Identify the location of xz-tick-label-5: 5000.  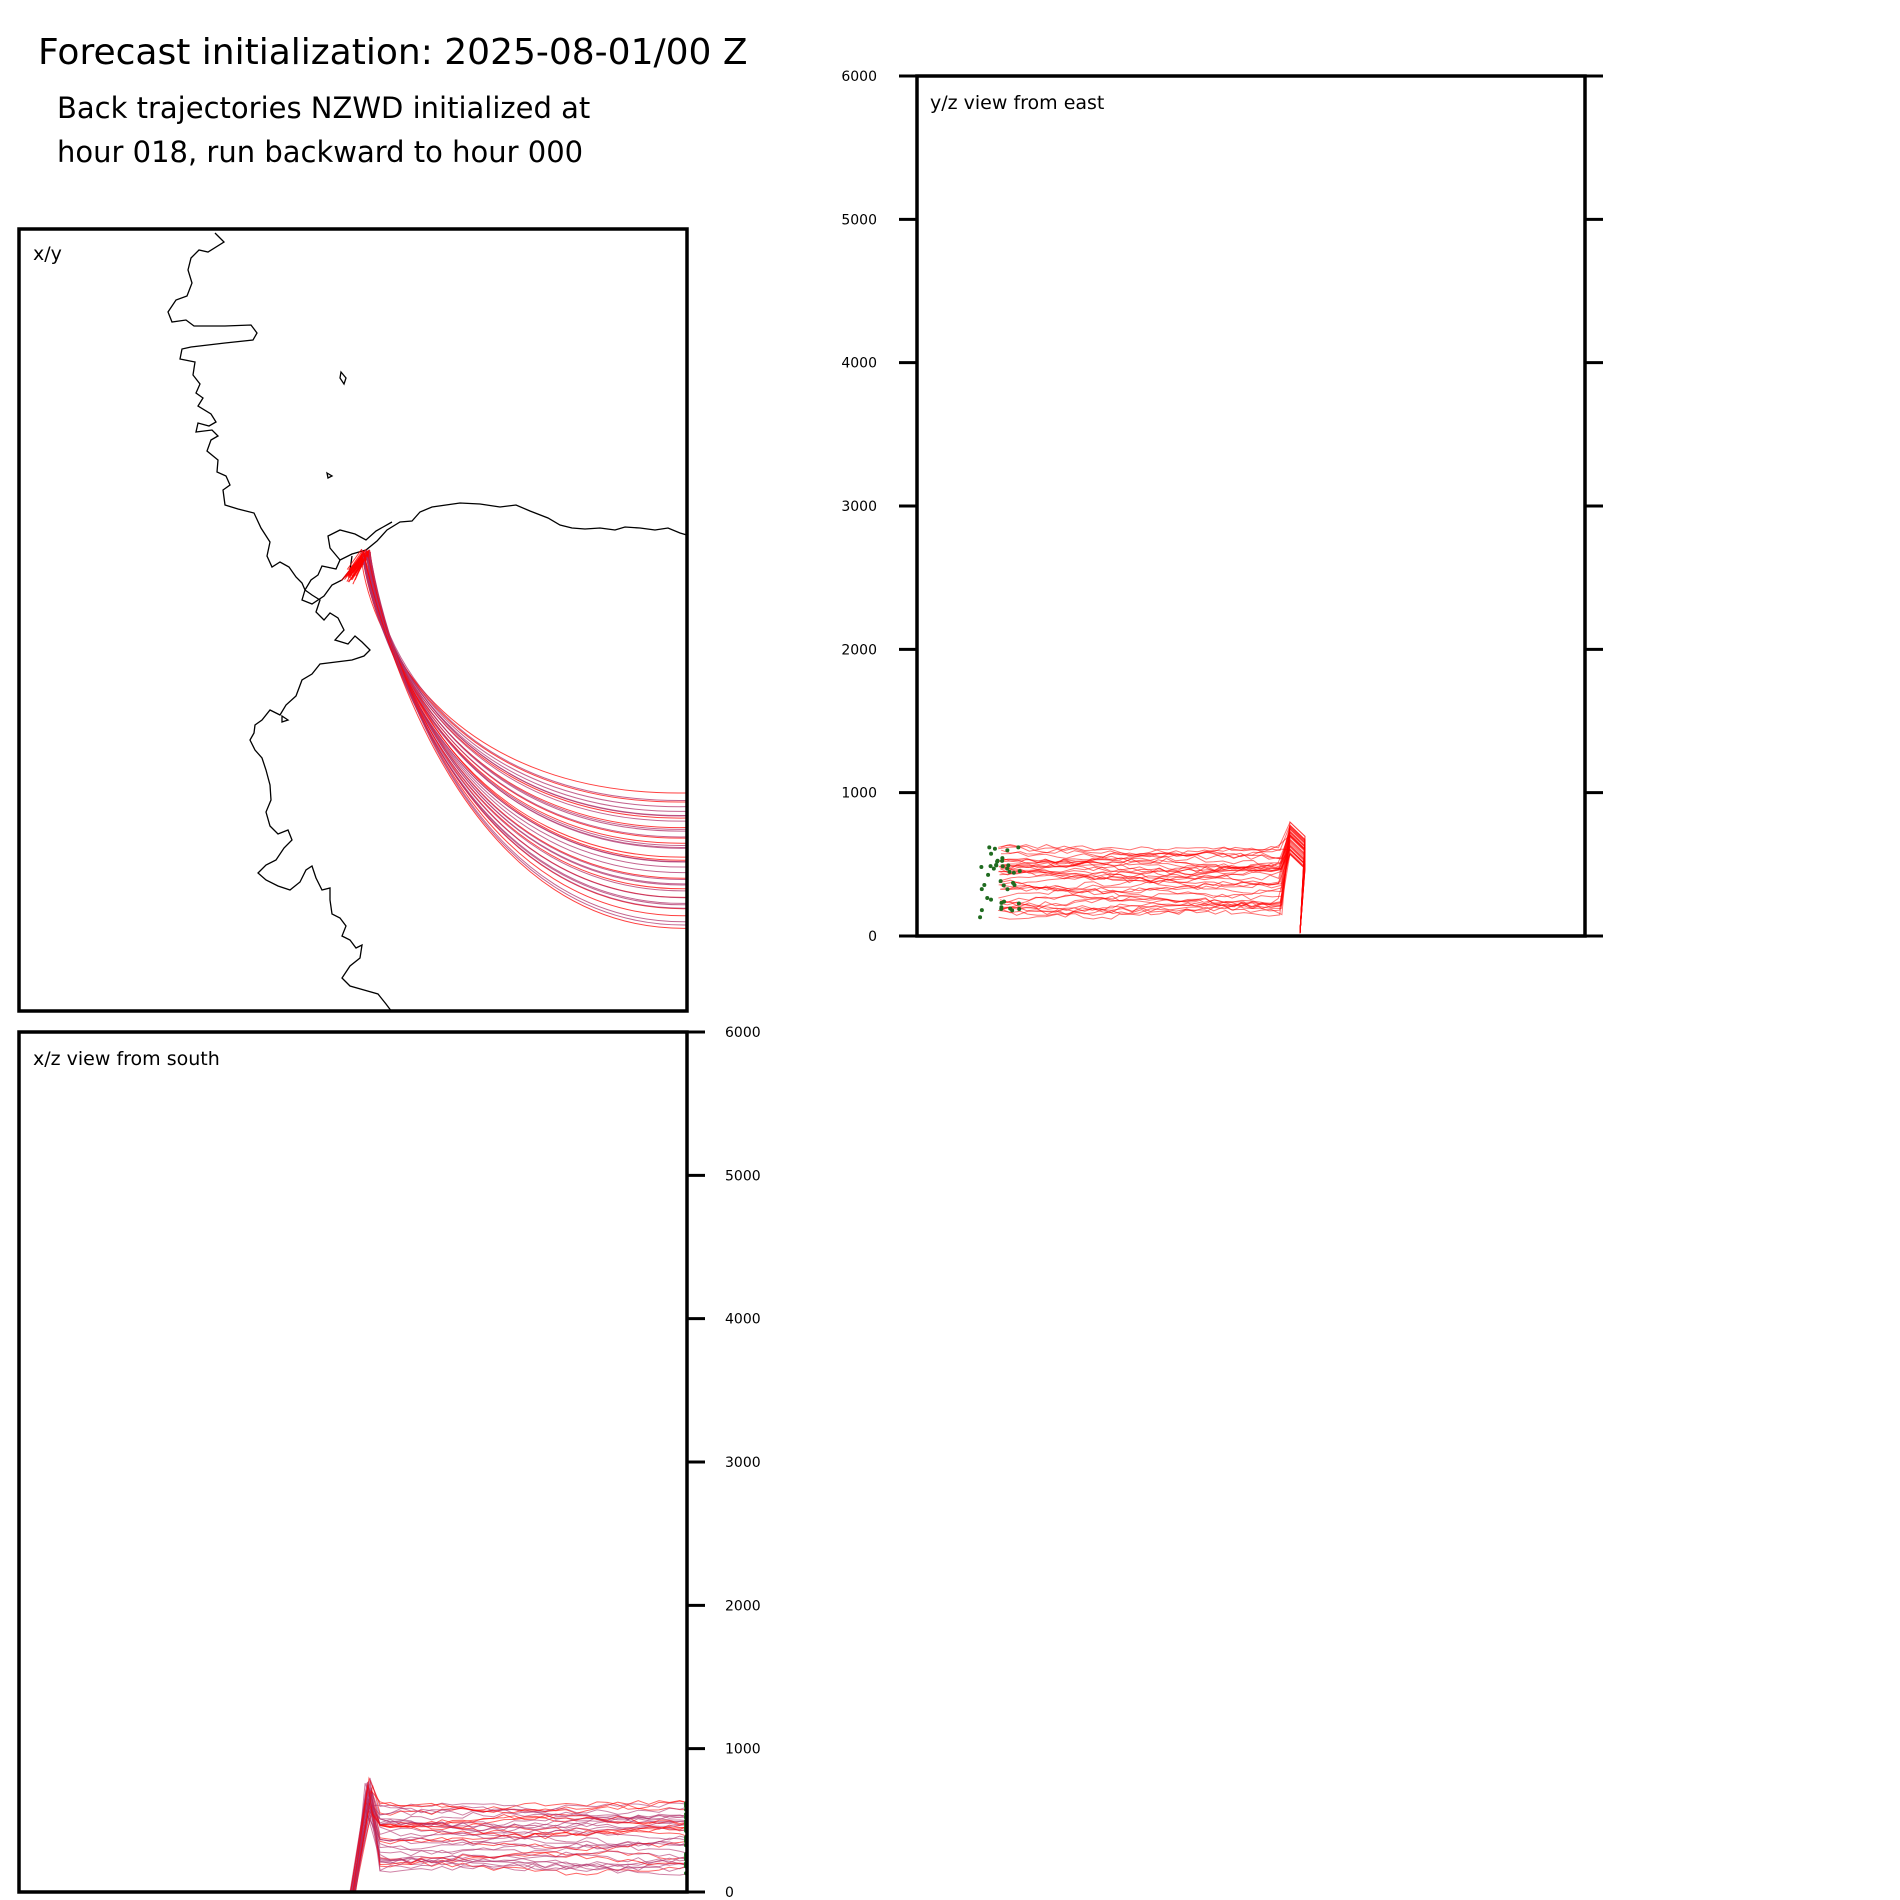
(743, 1176).